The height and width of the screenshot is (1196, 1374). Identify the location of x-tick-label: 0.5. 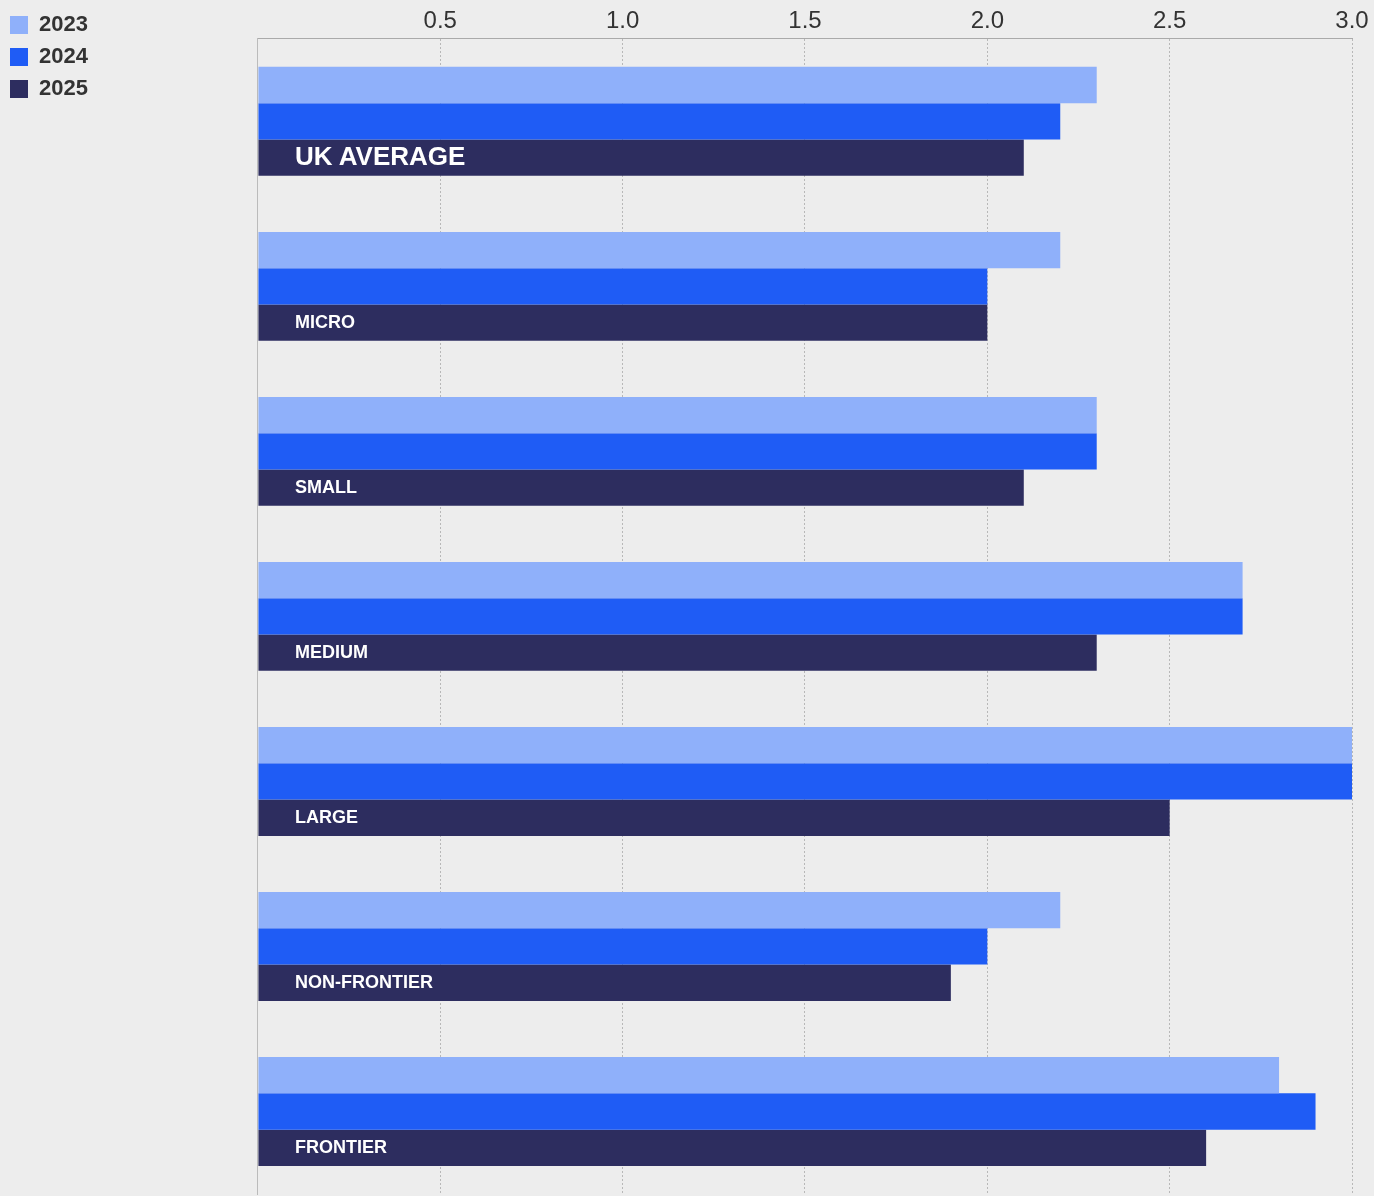
(440, 20).